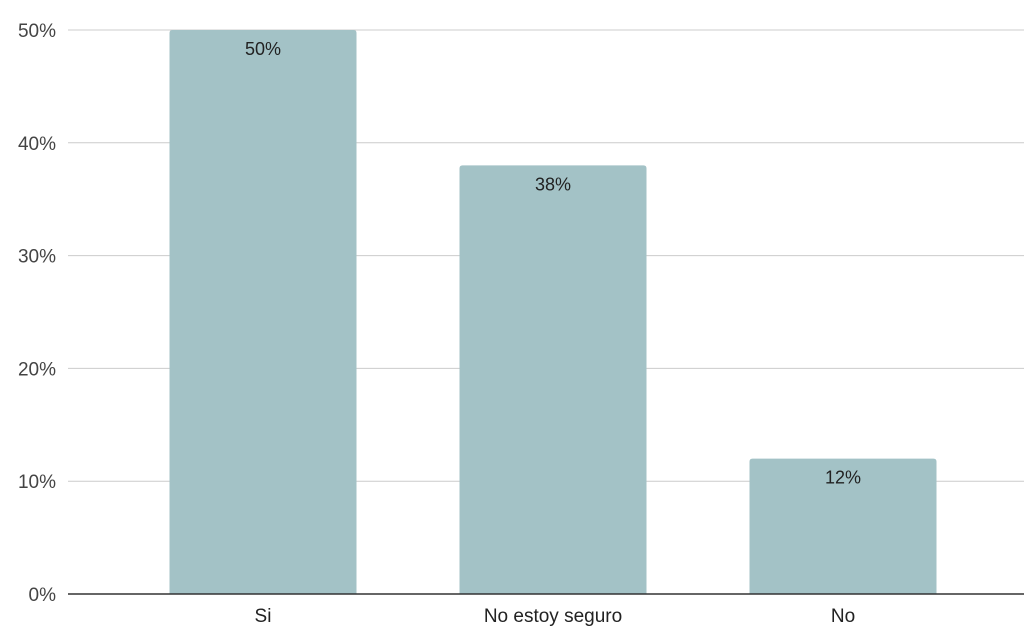 The image size is (1024, 626). Describe the element at coordinates (37, 369) in the screenshot. I see `y-tick-label: 20%` at that location.